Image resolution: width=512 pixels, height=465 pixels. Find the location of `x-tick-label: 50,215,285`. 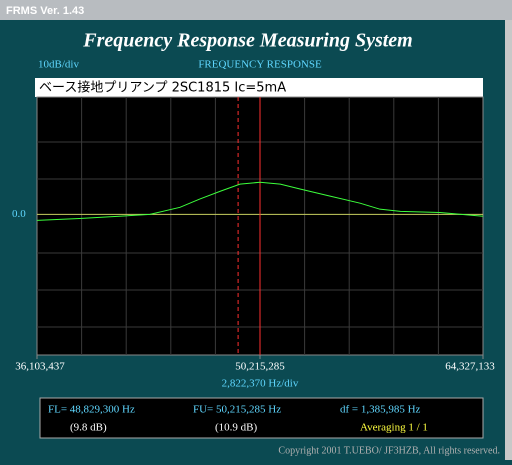

x-tick-label: 50,215,285 is located at coordinates (260, 367).